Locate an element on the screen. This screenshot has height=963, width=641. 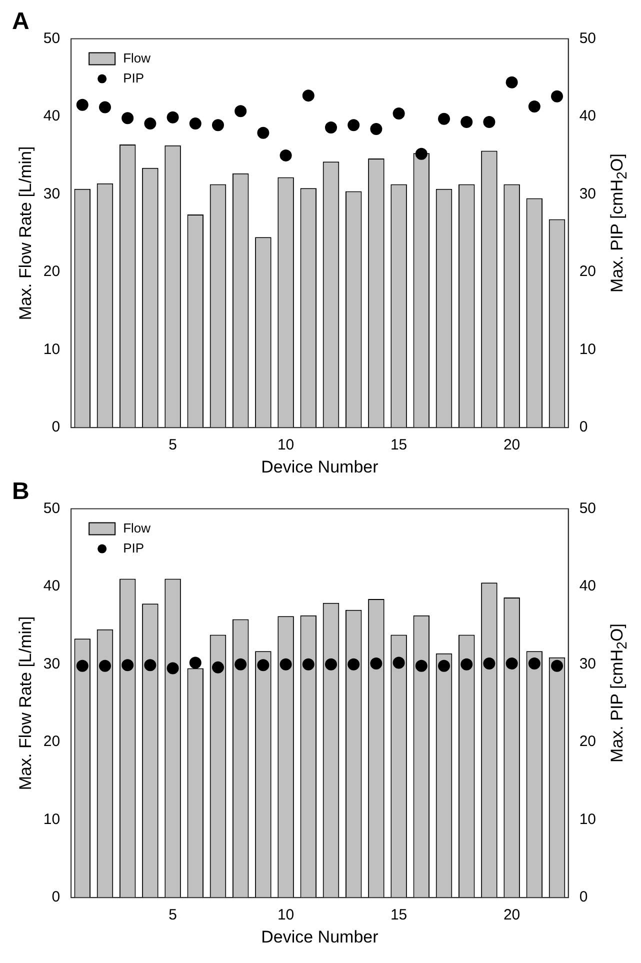
chart-title: B is located at coordinates (21, 492).